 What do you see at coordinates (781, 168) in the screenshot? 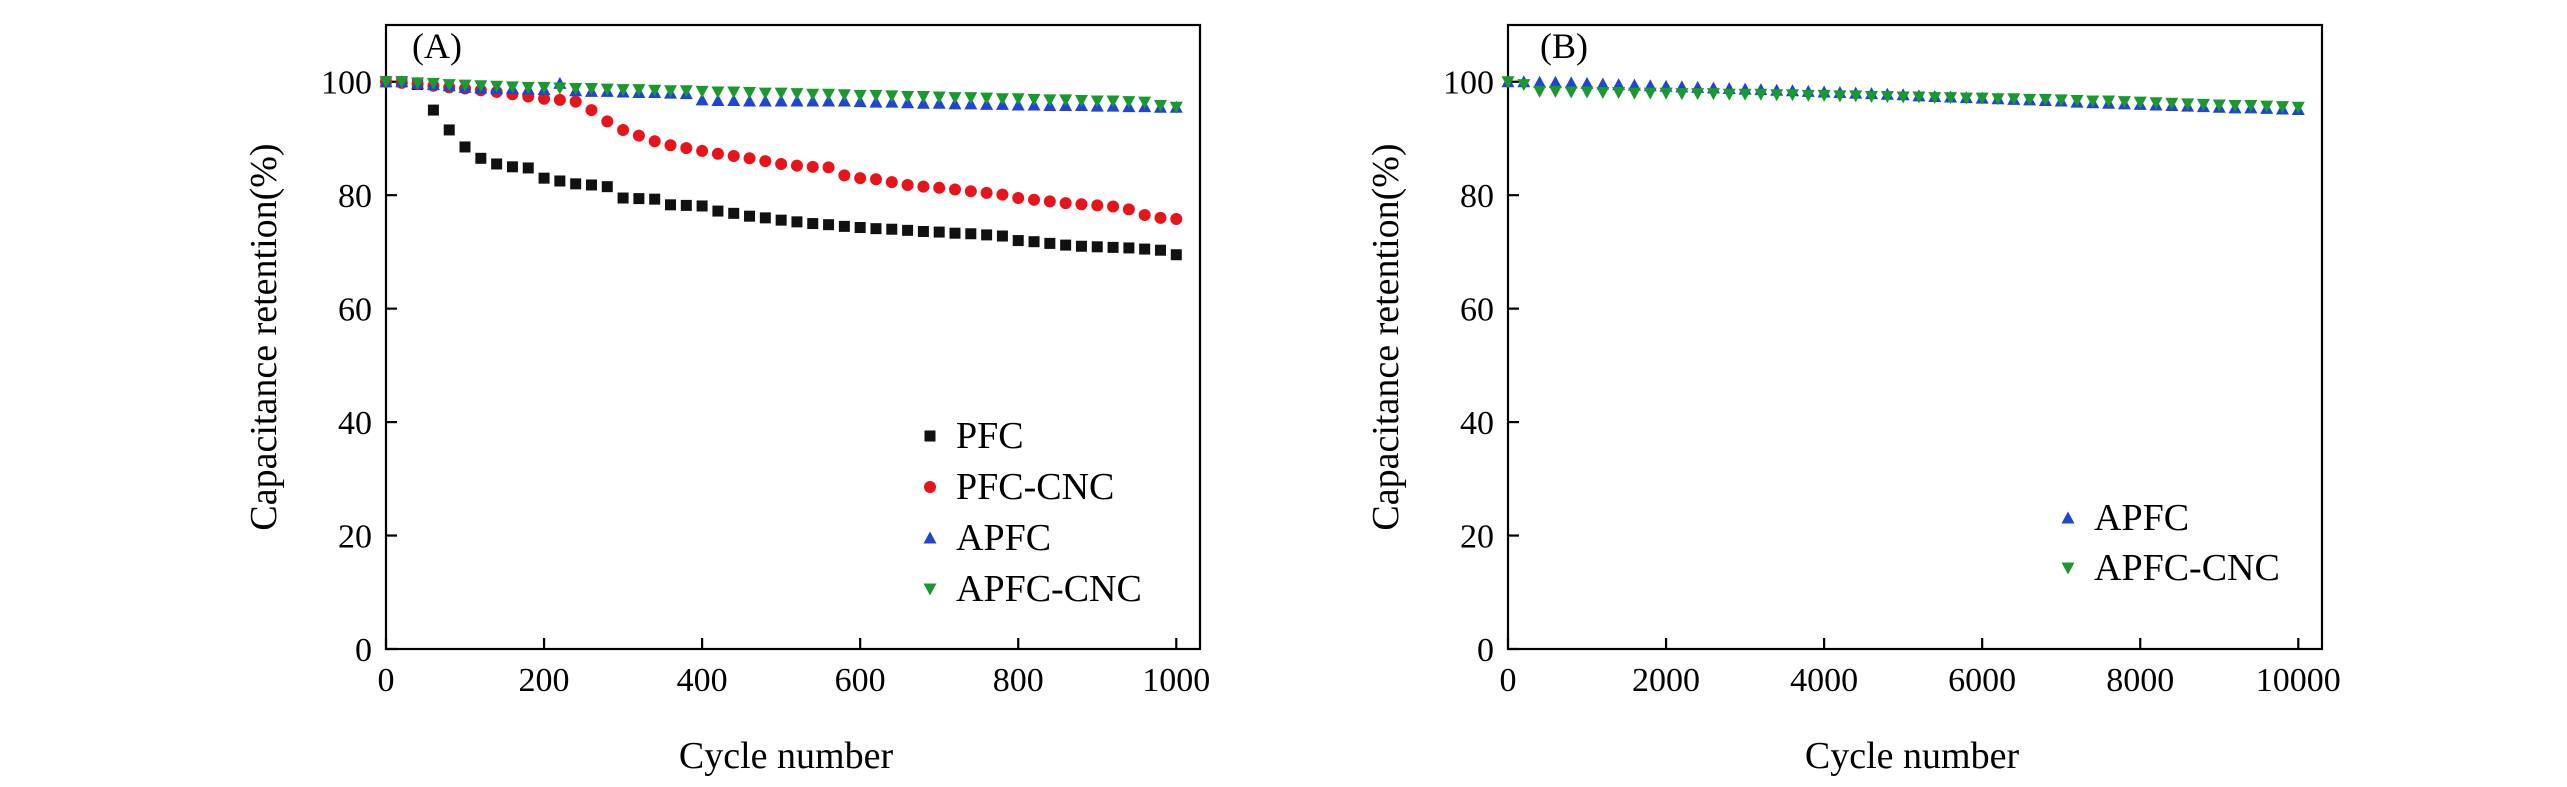
I see `markers-group` at bounding box center [781, 168].